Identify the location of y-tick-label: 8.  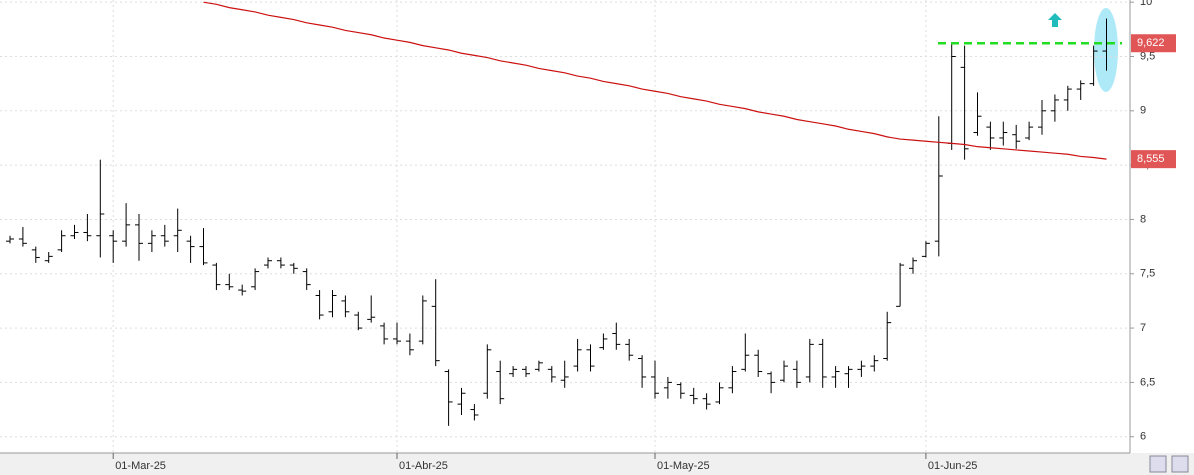
(1143, 219).